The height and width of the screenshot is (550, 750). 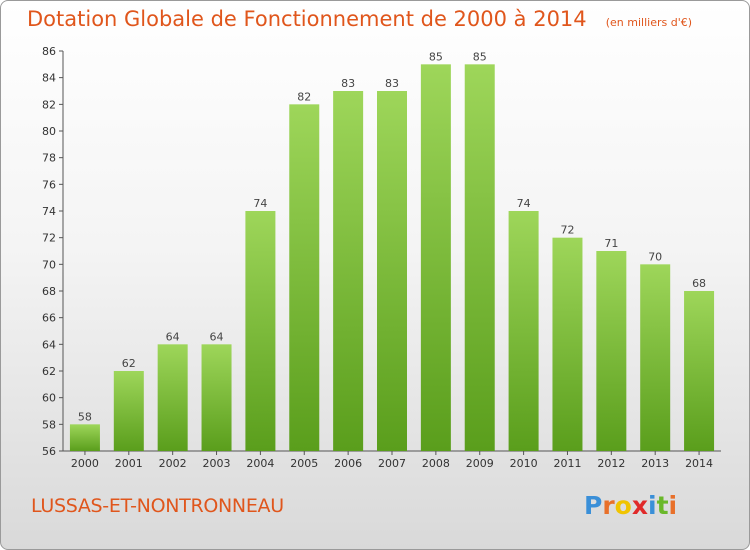 What do you see at coordinates (639, 505) in the screenshot?
I see `logo-letter: x` at bounding box center [639, 505].